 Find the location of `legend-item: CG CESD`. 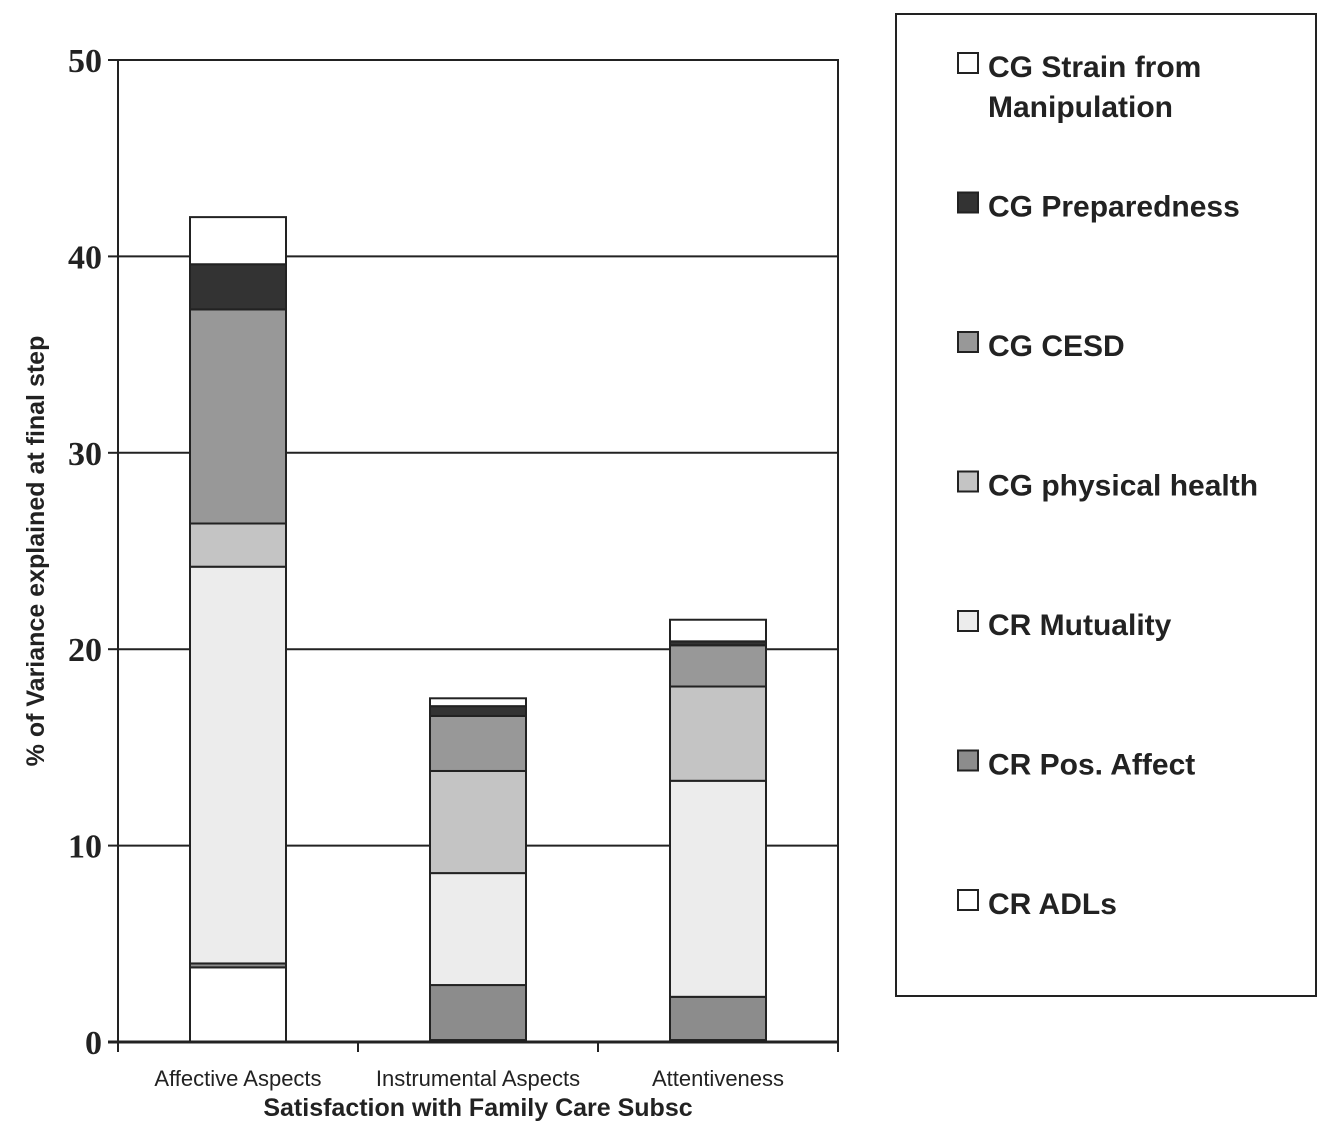

legend-item: CG CESD is located at coordinates (1041, 346).